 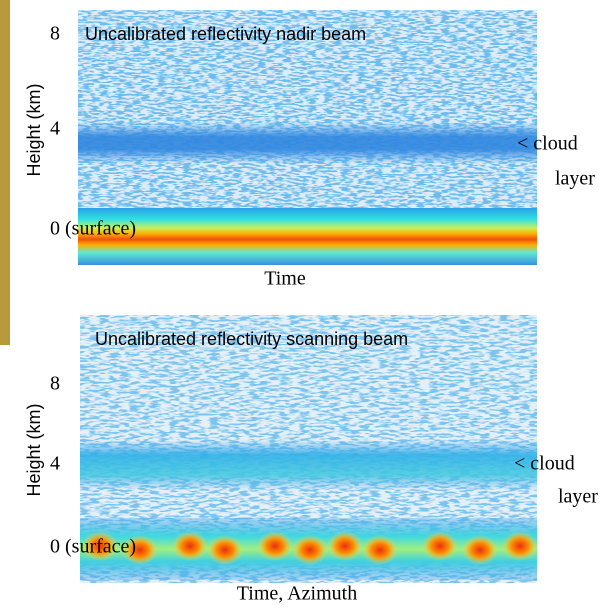 I want to click on edge-strip, so click(x=5, y=172).